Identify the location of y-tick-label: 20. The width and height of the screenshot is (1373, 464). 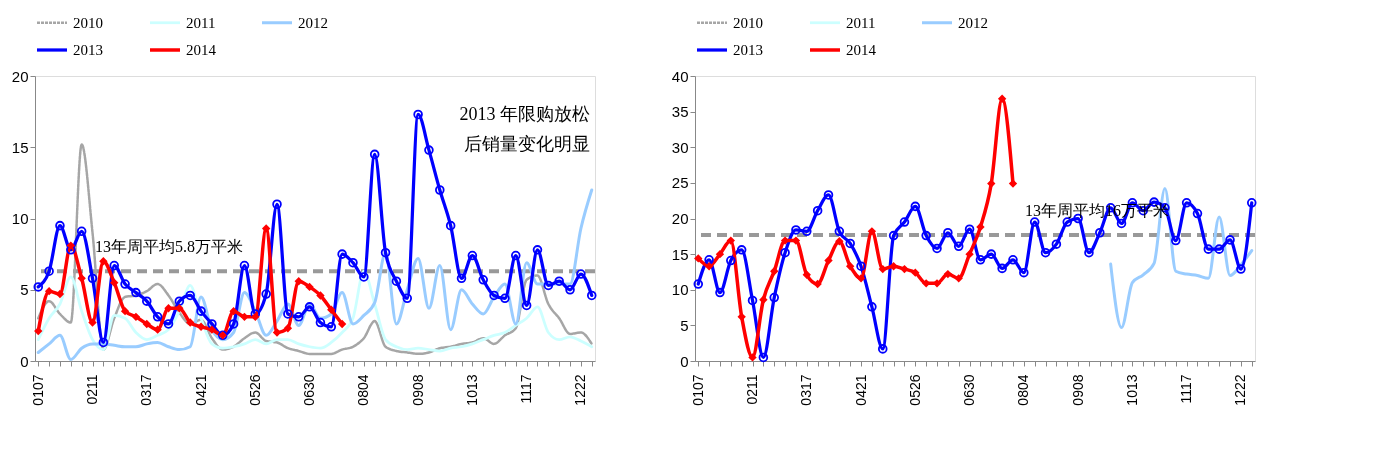
(20, 76).